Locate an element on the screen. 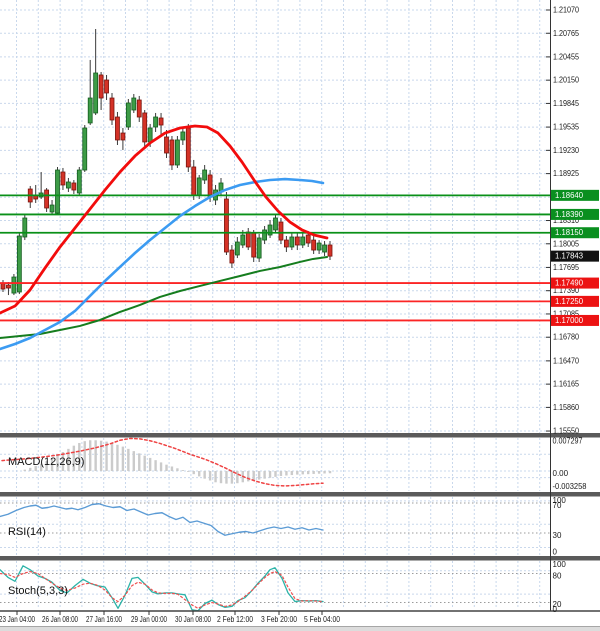 This screenshot has height=631, width=600. price-axis-label: 1.18310 is located at coordinates (566, 220).